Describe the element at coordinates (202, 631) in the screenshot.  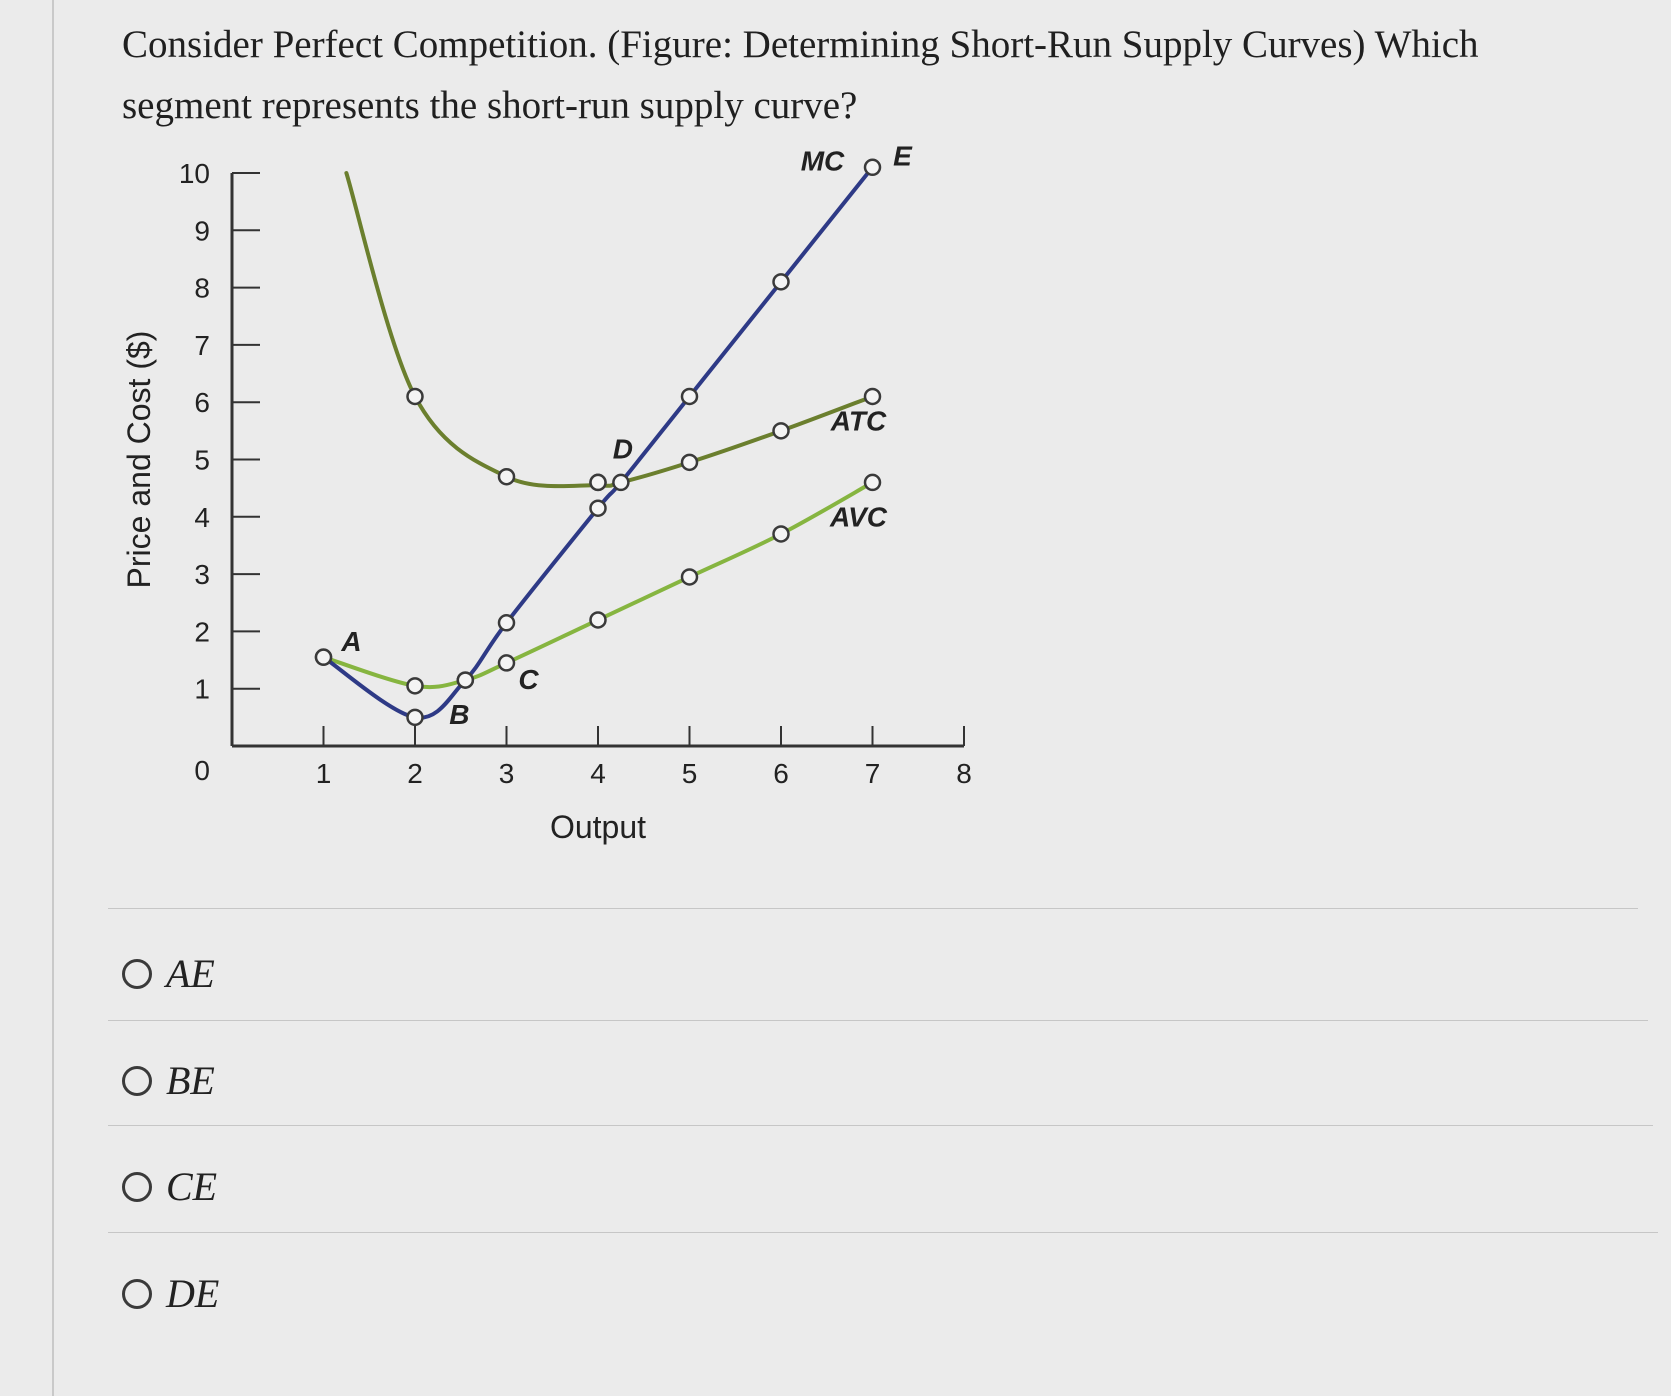
I see `y-tick-label: 2` at that location.